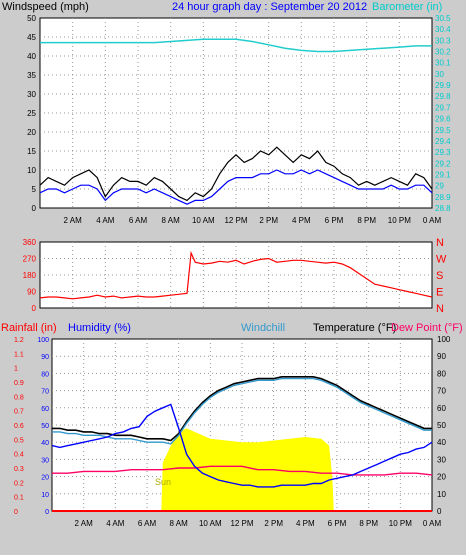 The width and height of the screenshot is (466, 555). What do you see at coordinates (45, 409) in the screenshot?
I see `humidity-tick-label: 60` at bounding box center [45, 409].